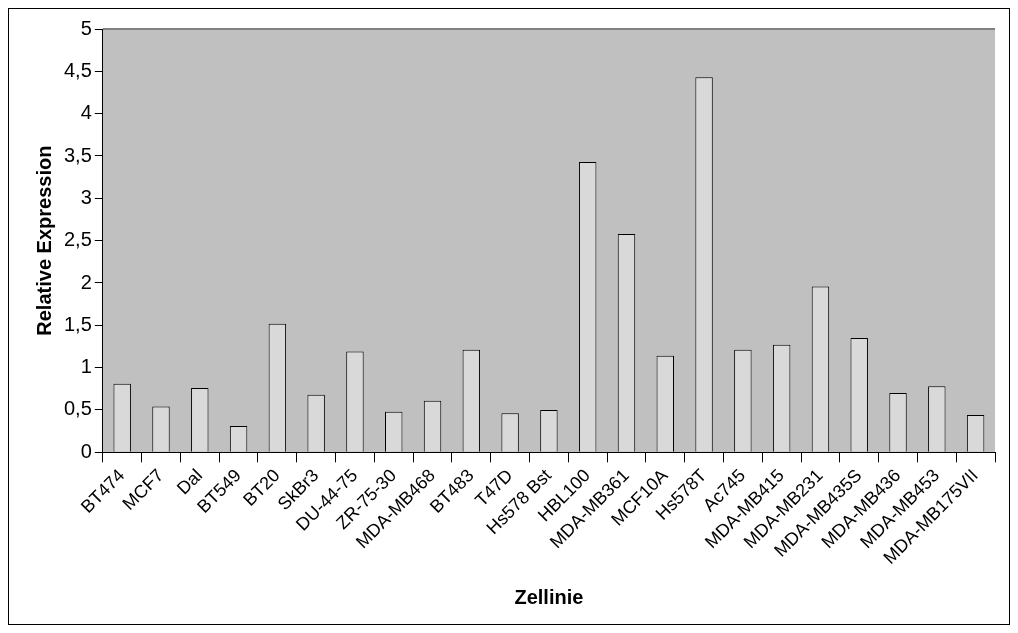 Image resolution: width=1018 pixels, height=633 pixels. Describe the element at coordinates (86, 450) in the screenshot. I see `y-tick-label: 0` at that location.